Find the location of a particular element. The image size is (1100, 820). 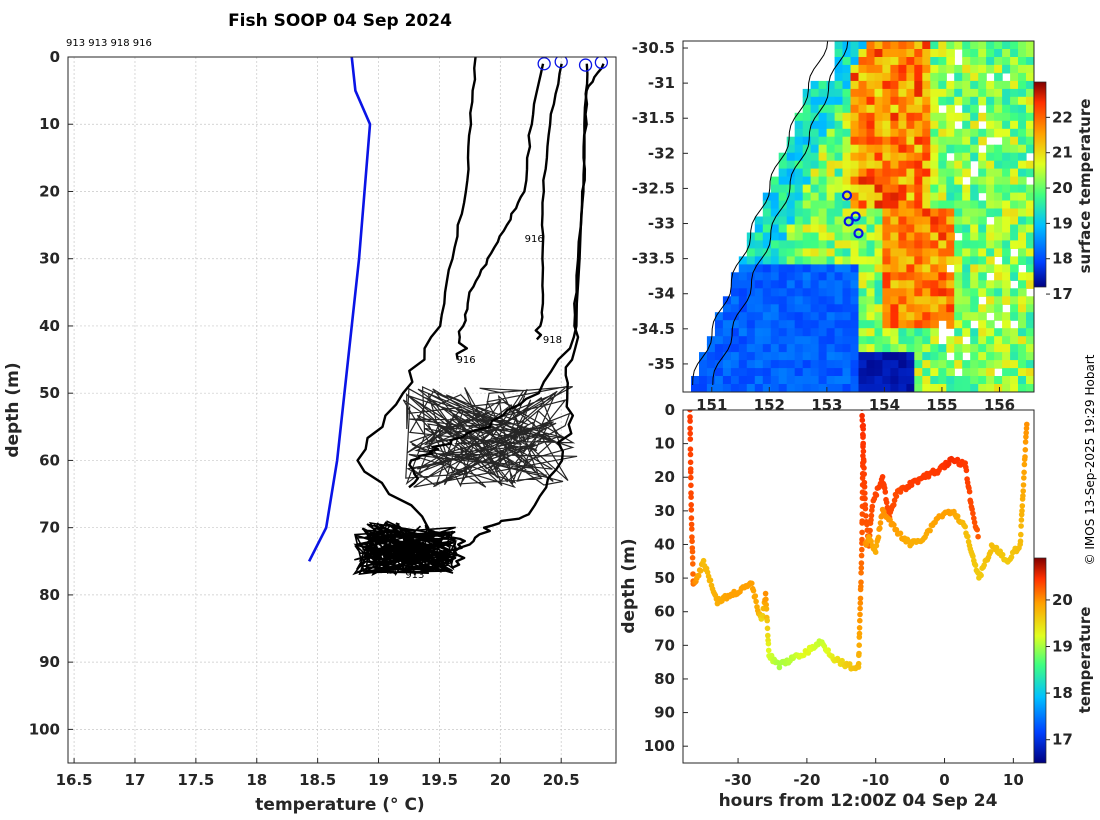

profile-ytick-label: 60 is located at coordinates (49, 460).